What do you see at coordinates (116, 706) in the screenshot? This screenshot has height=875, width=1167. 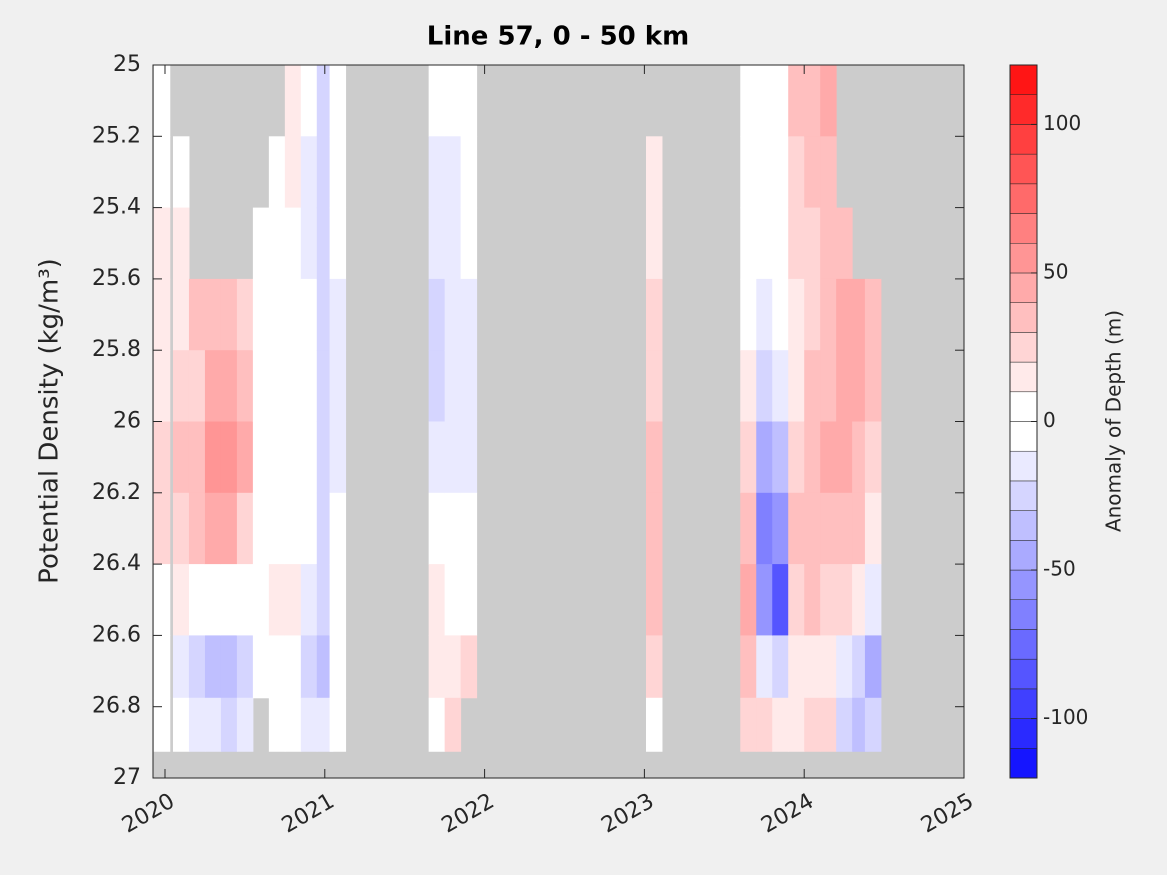 I see `y-tick-label: 26.8` at bounding box center [116, 706].